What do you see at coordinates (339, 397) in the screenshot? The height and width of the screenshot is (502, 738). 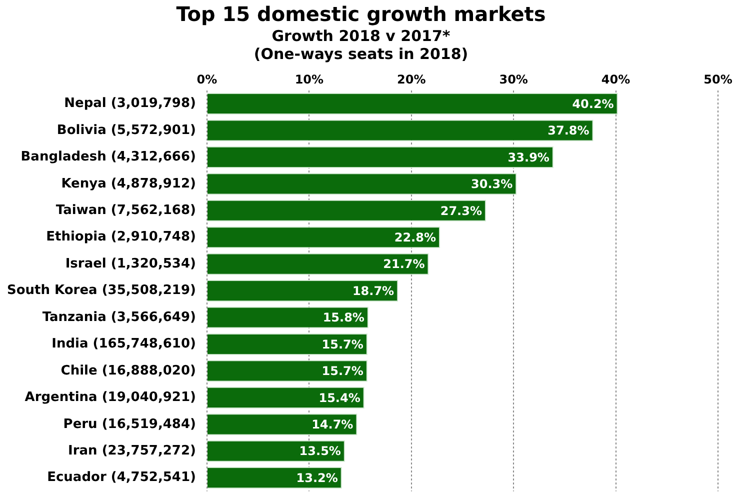 I see `data-label: 15.4%` at bounding box center [339, 397].